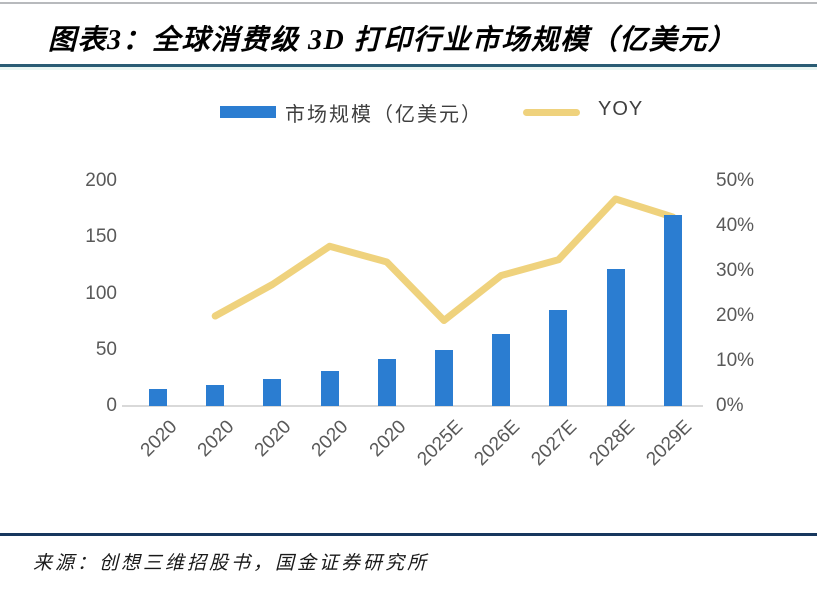 This screenshot has height=590, width=817. What do you see at coordinates (735, 270) in the screenshot?
I see `right-axis-tick-label: 30%` at bounding box center [735, 270].